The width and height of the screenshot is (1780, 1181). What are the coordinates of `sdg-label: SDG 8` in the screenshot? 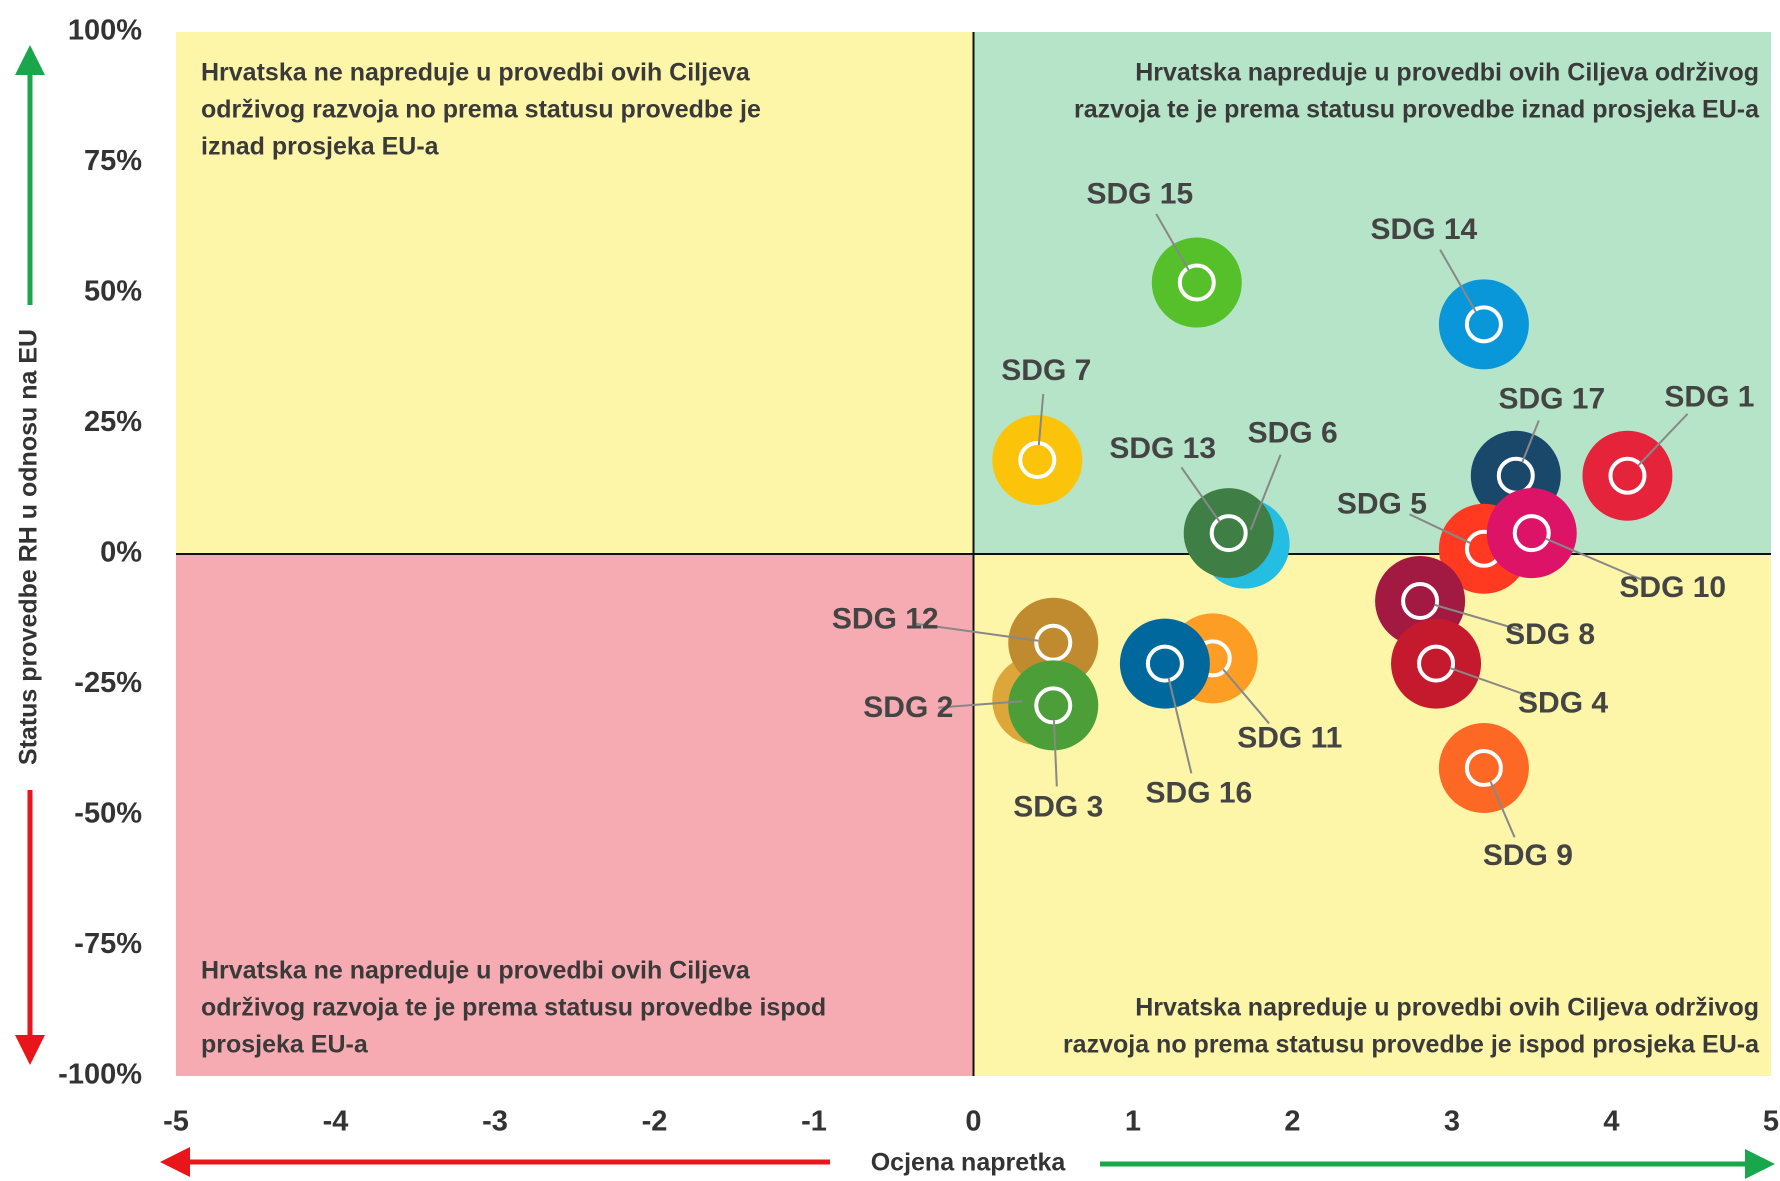 It's located at (1550, 634).